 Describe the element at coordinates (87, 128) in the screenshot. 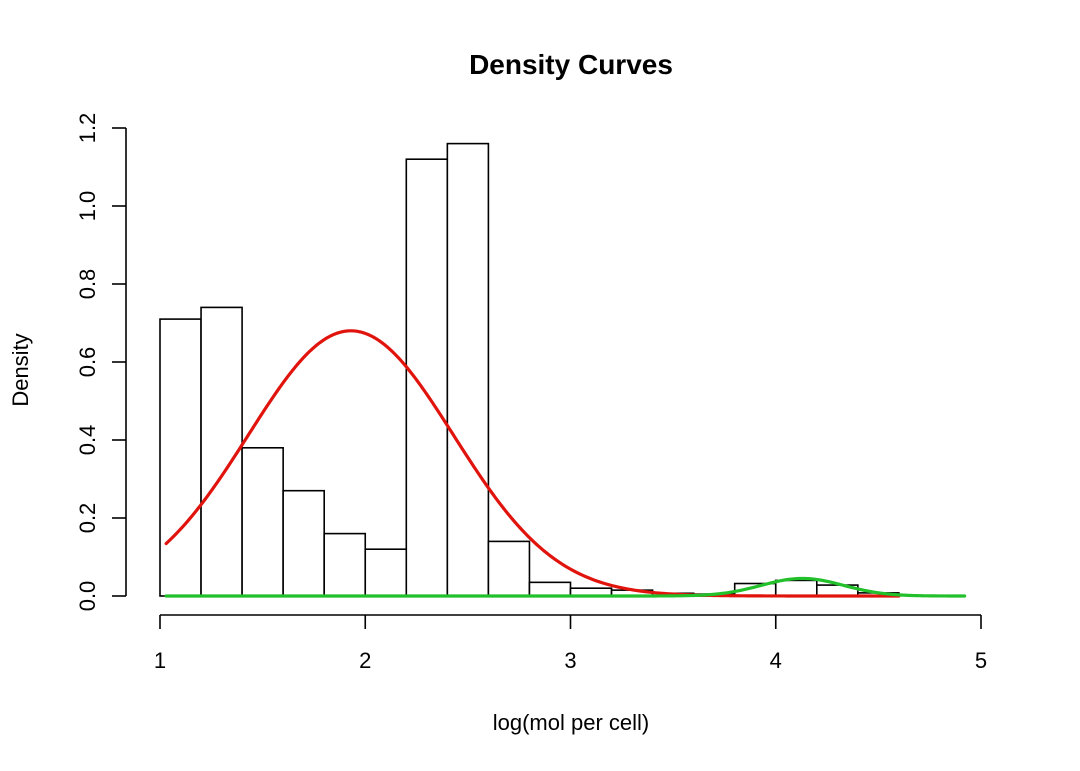

I see `y-tick-label: 1.2` at that location.